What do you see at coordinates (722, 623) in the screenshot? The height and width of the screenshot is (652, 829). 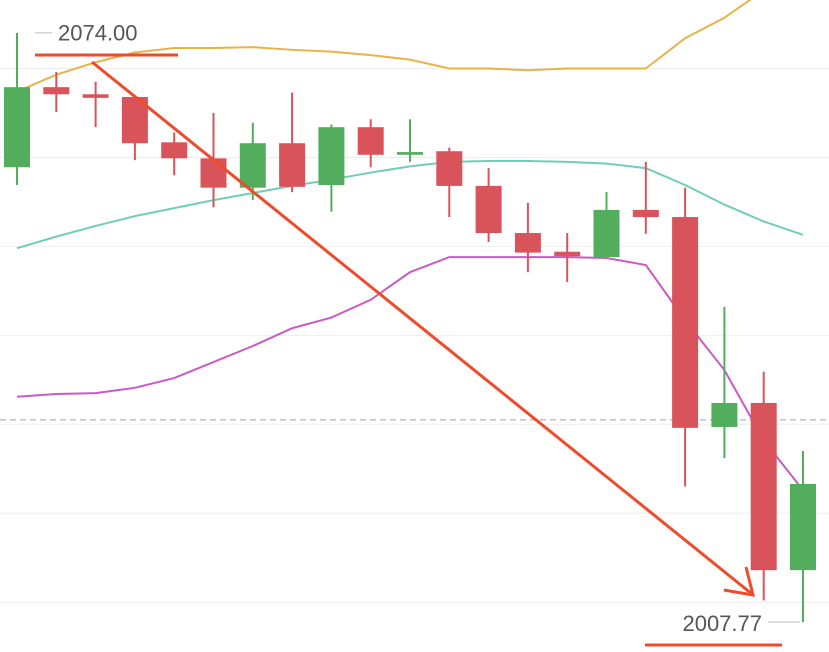 I see `low-label: 2007.77` at bounding box center [722, 623].